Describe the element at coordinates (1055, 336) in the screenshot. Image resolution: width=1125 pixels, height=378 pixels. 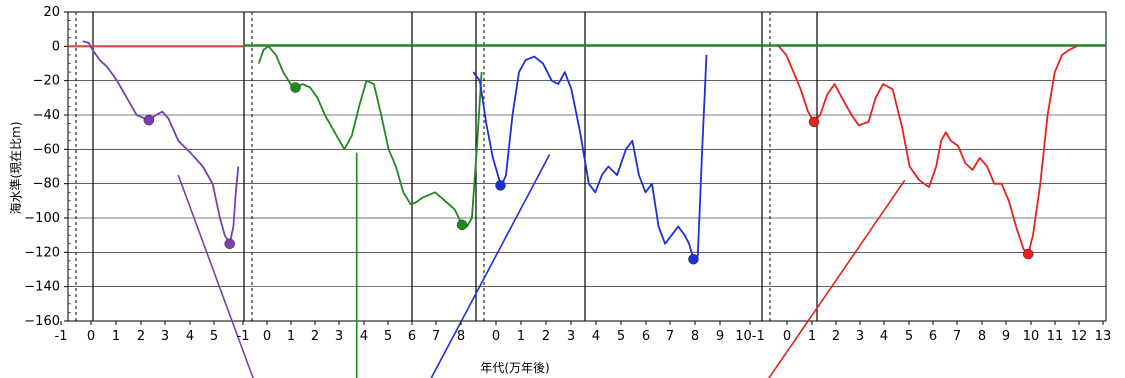
I see `x-tick-label: 11` at that location.